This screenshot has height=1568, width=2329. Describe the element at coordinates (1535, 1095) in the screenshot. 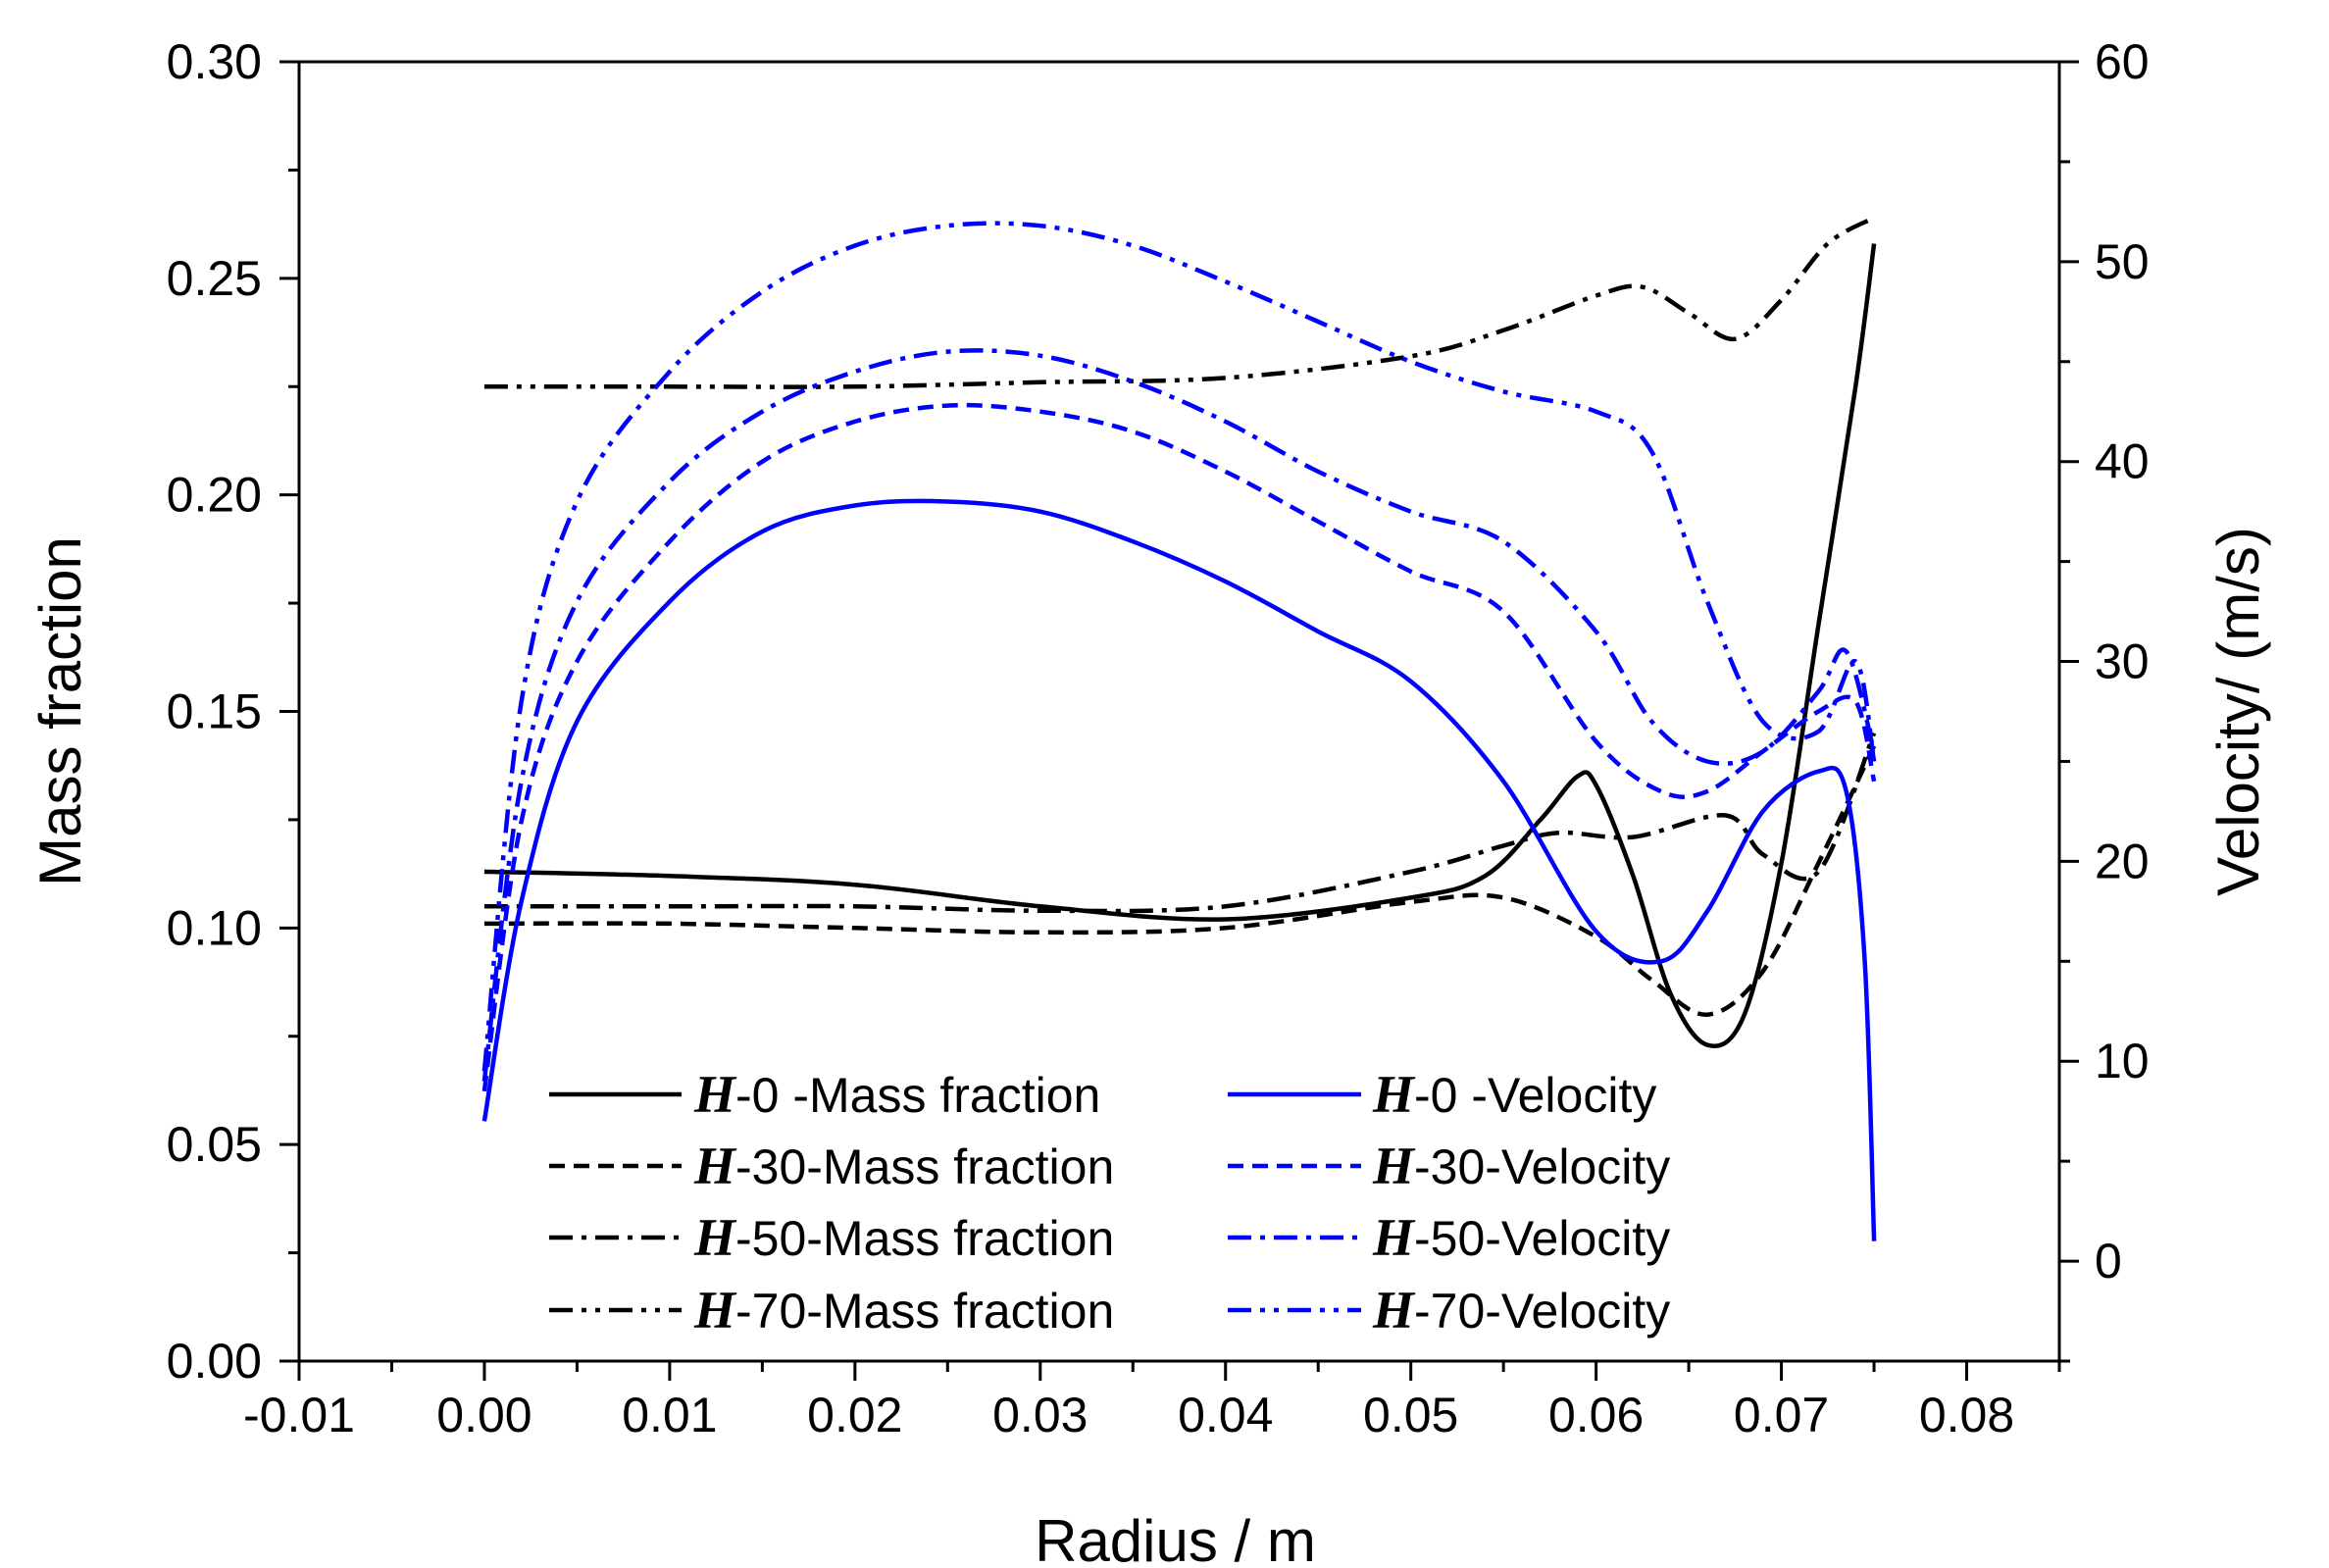

I see `legend-label-suffix: -0 -Velocity` at that location.